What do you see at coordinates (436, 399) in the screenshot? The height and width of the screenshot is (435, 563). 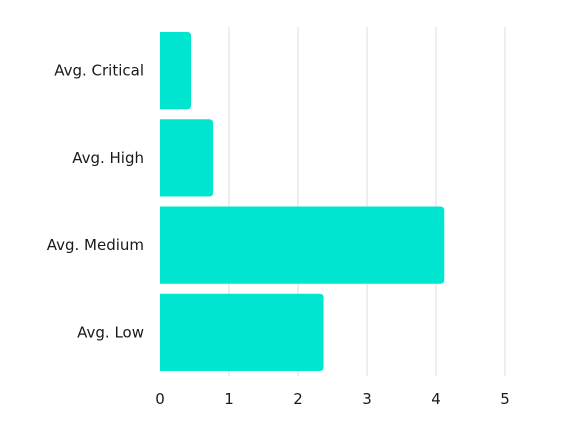 I see `x-tick-label: 4` at bounding box center [436, 399].